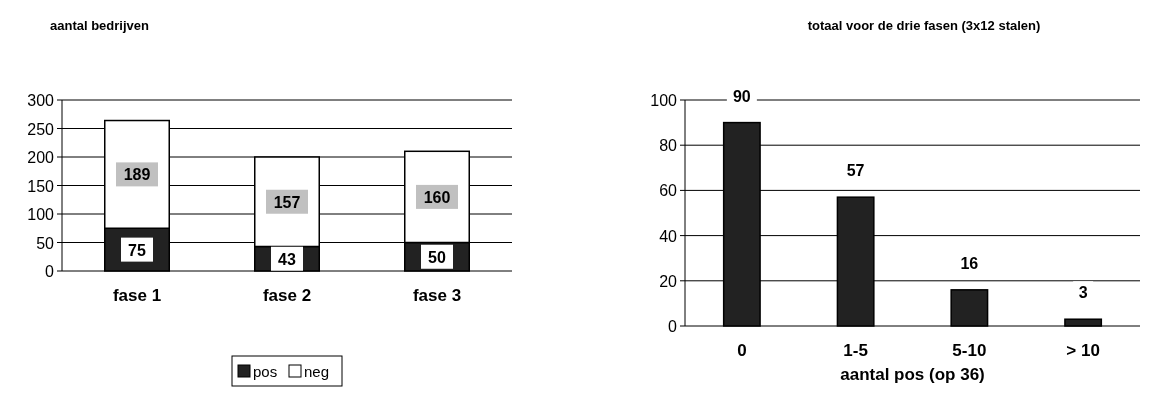  Describe the element at coordinates (437, 257) in the screenshot. I see `data-label: 50` at that location.